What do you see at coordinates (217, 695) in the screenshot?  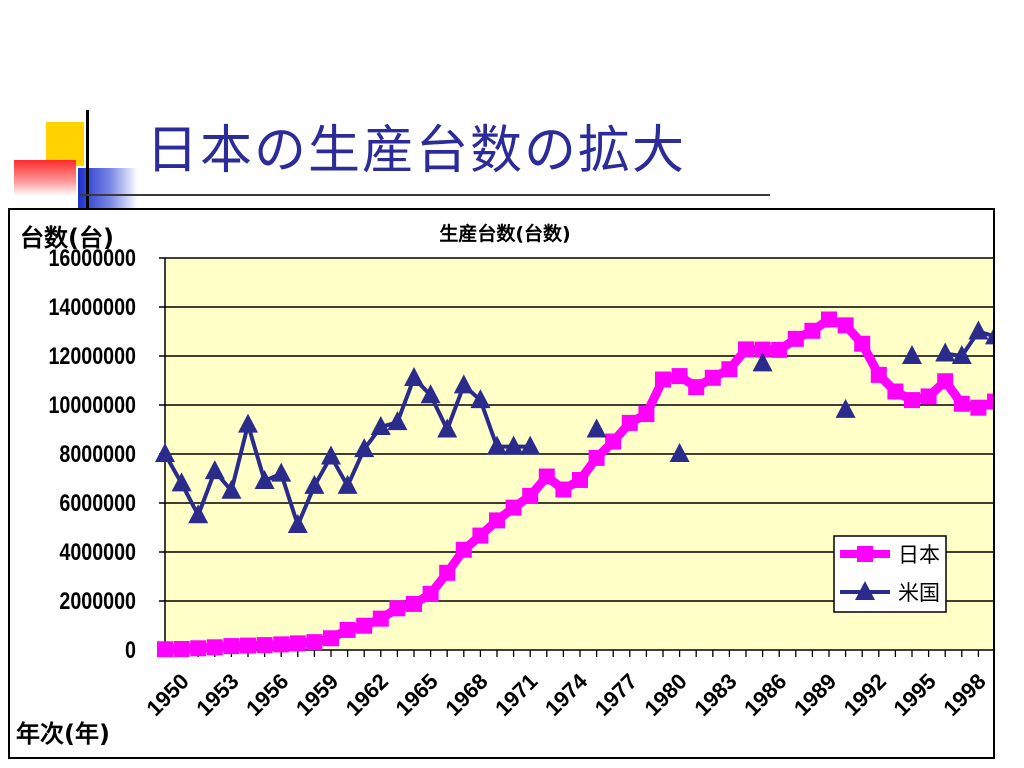 I see `x-tick-label: 1953` at bounding box center [217, 695].